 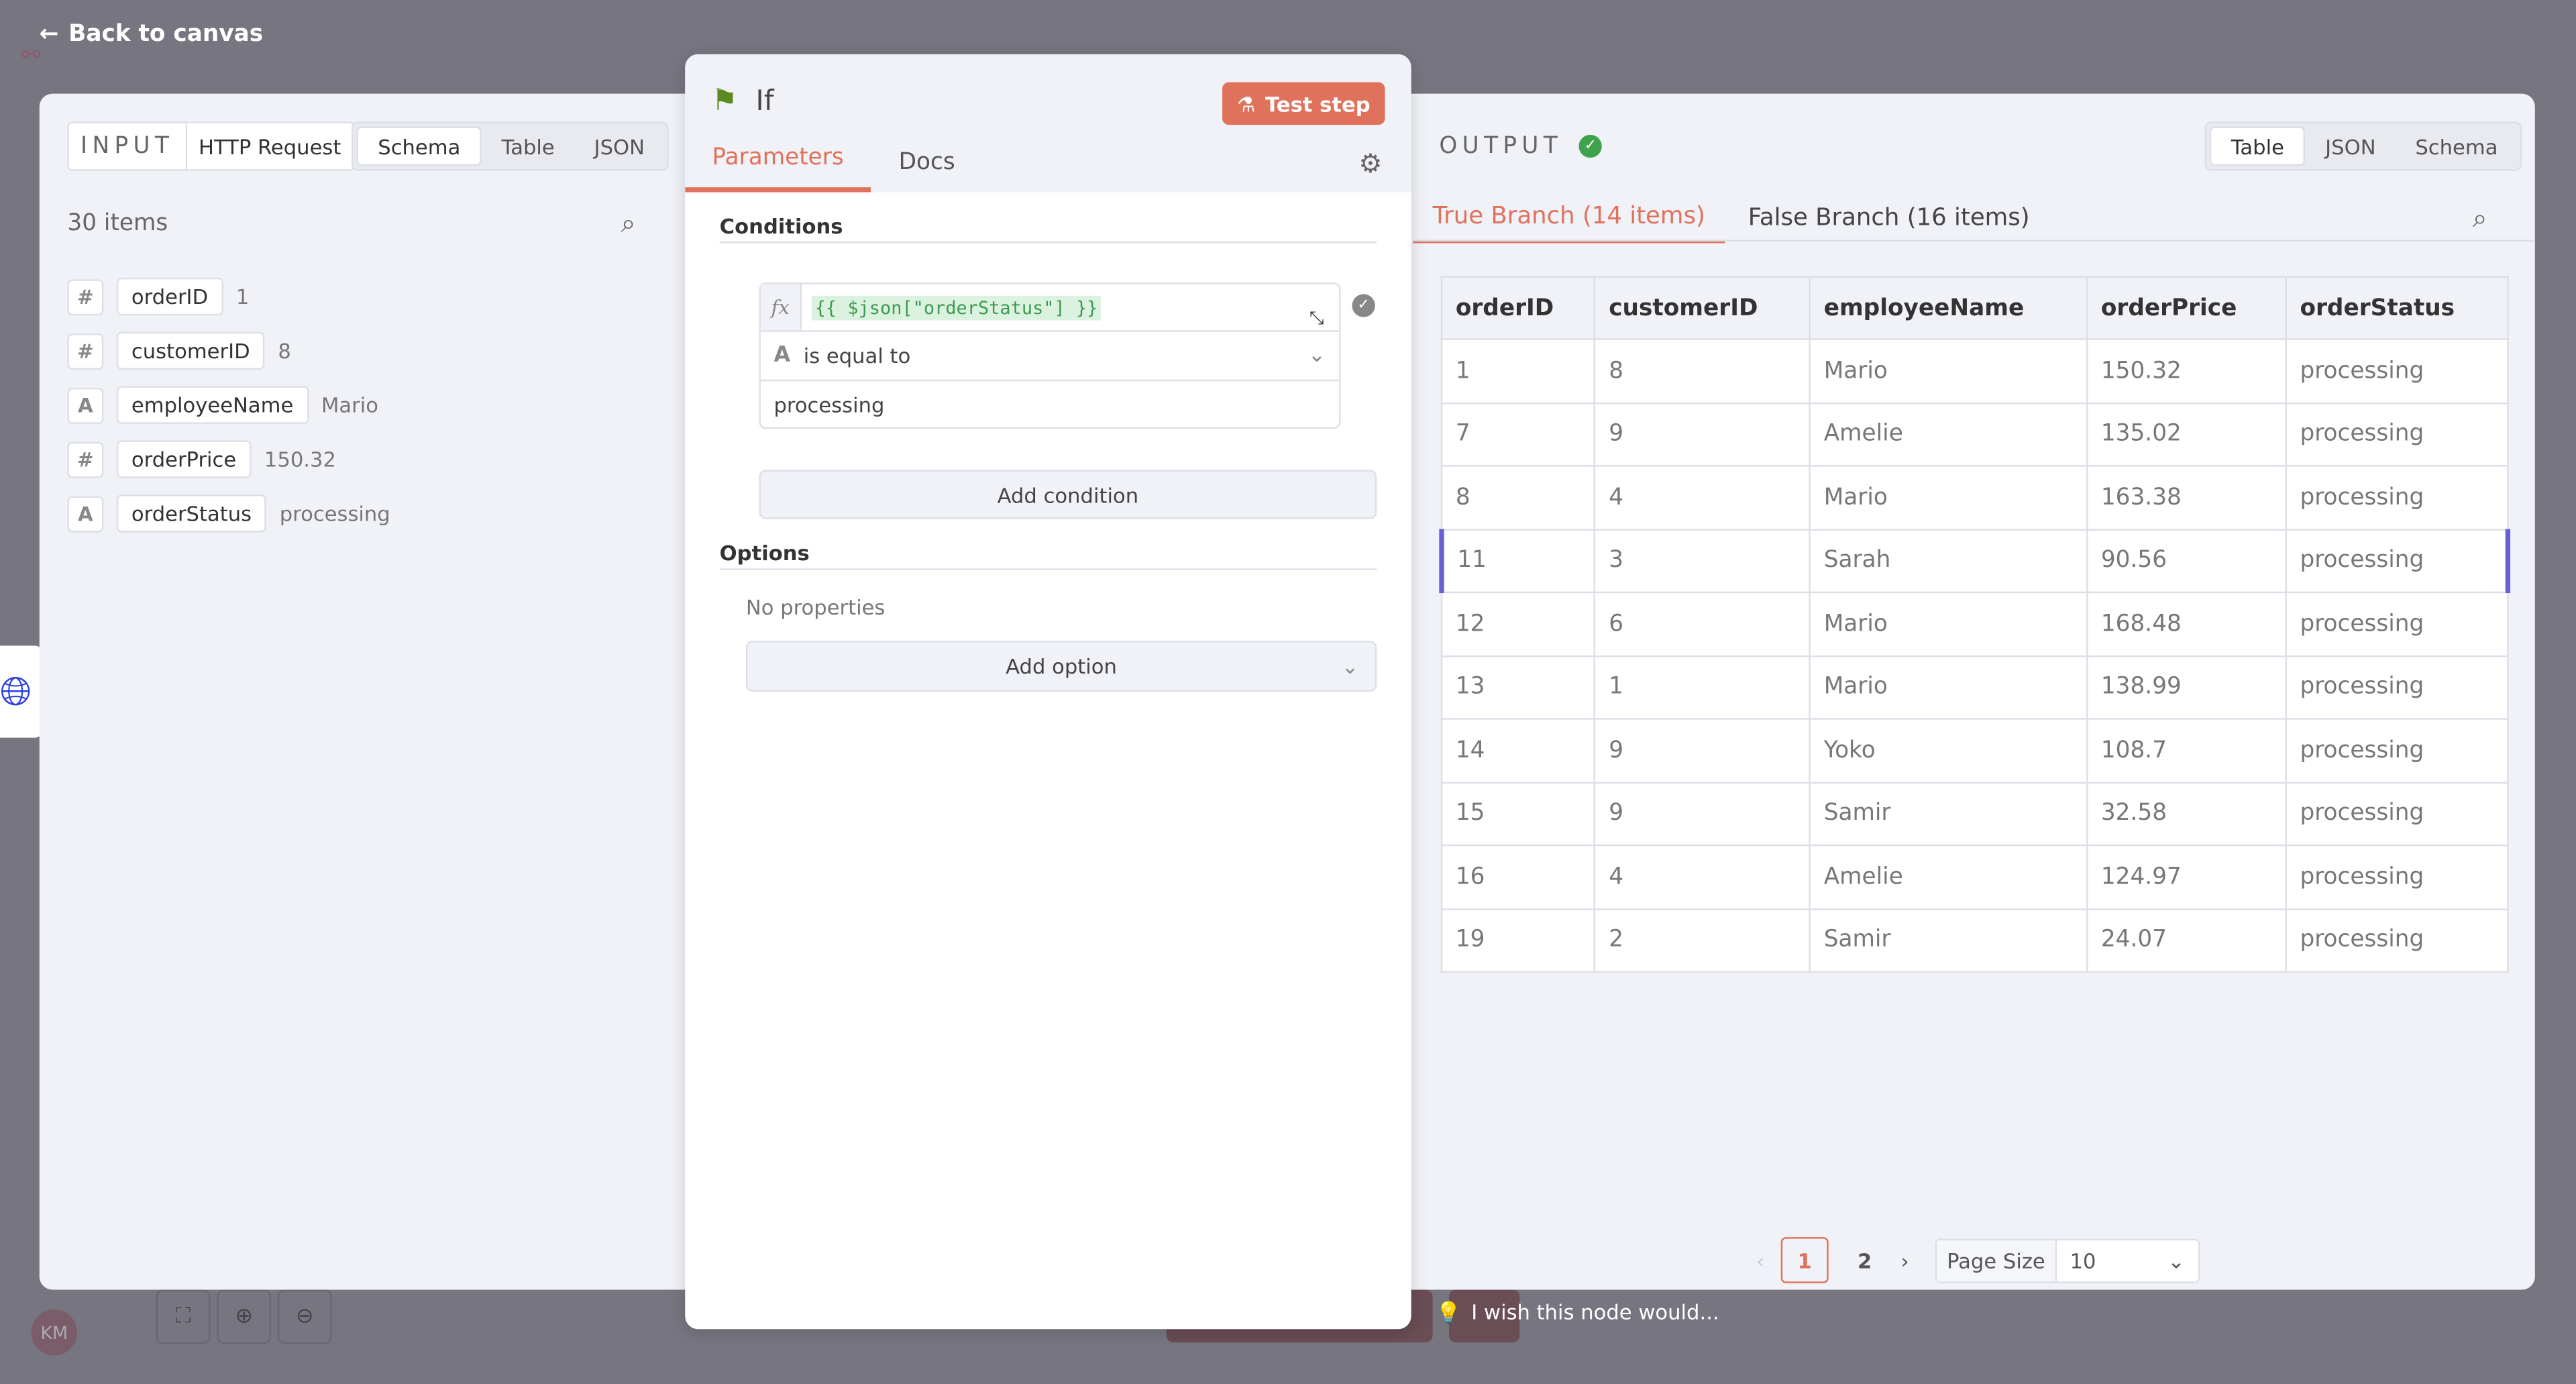 What do you see at coordinates (22, 691) in the screenshot?
I see `globe-icon: 🌐︎` at bounding box center [22, 691].